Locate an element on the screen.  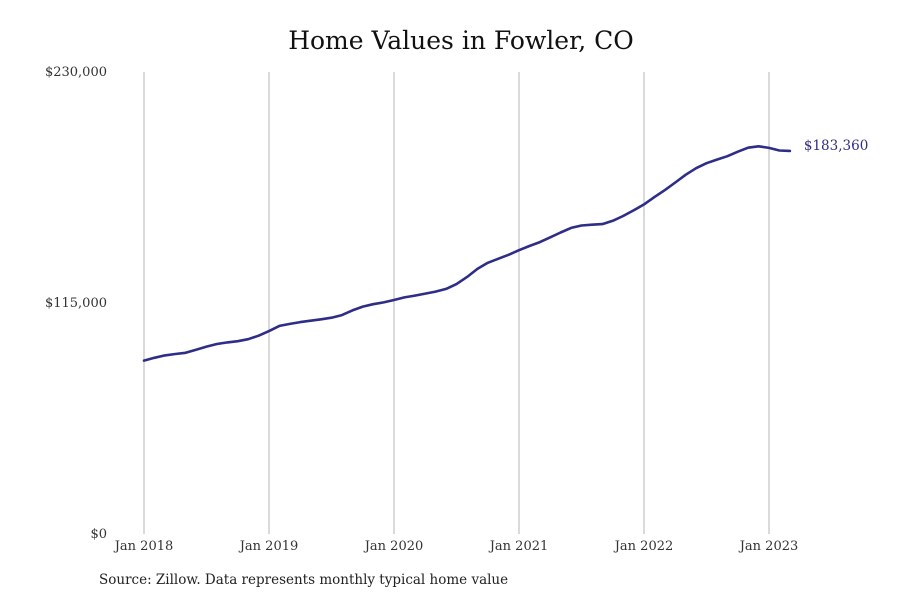
x-tick-label: Jan 2018 is located at coordinates (143, 546).